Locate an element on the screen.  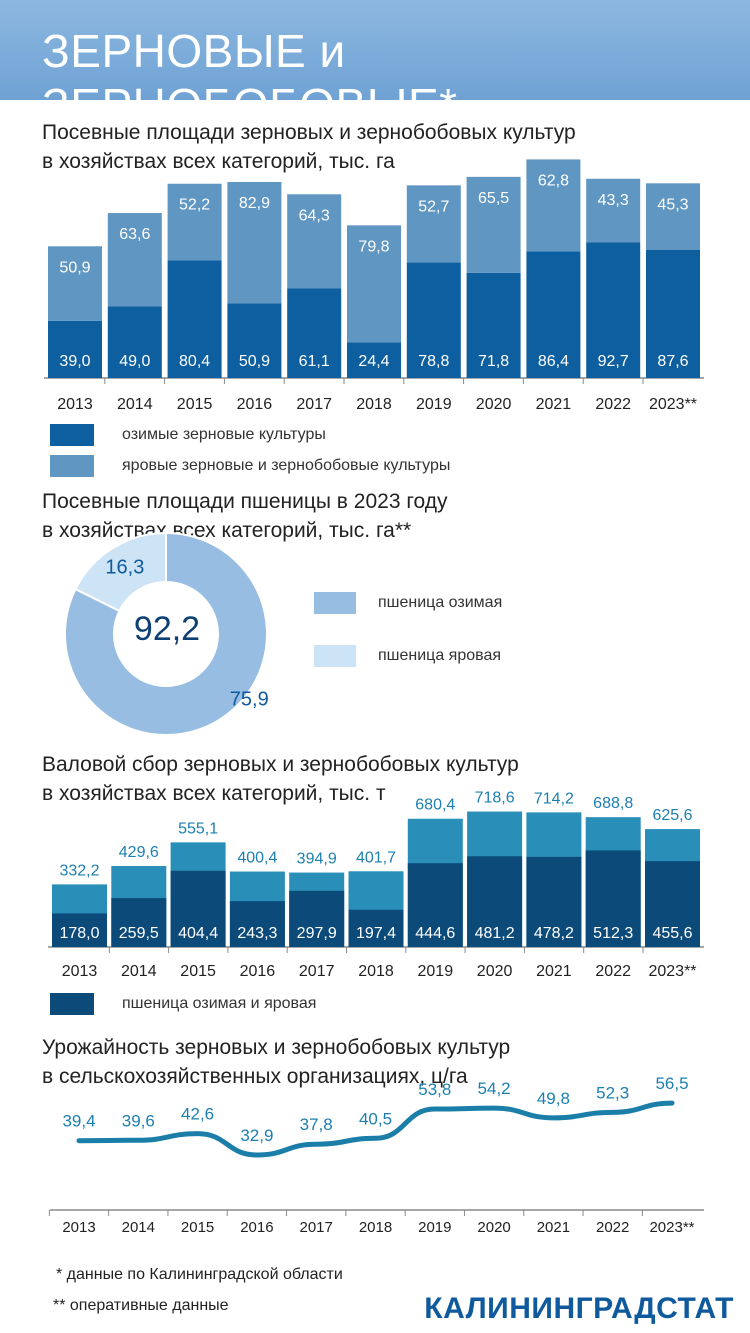
chart4-xtick-2013: 2013 is located at coordinates (78, 1227).